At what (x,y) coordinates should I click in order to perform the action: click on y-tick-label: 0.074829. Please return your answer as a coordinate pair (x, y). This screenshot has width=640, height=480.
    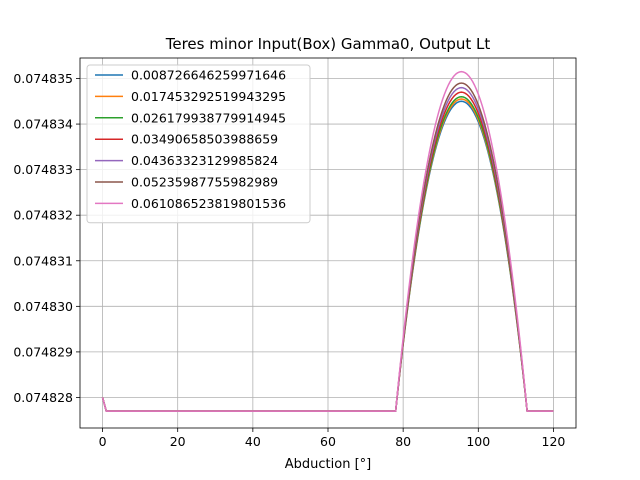
    Looking at the image, I should click on (43, 351).